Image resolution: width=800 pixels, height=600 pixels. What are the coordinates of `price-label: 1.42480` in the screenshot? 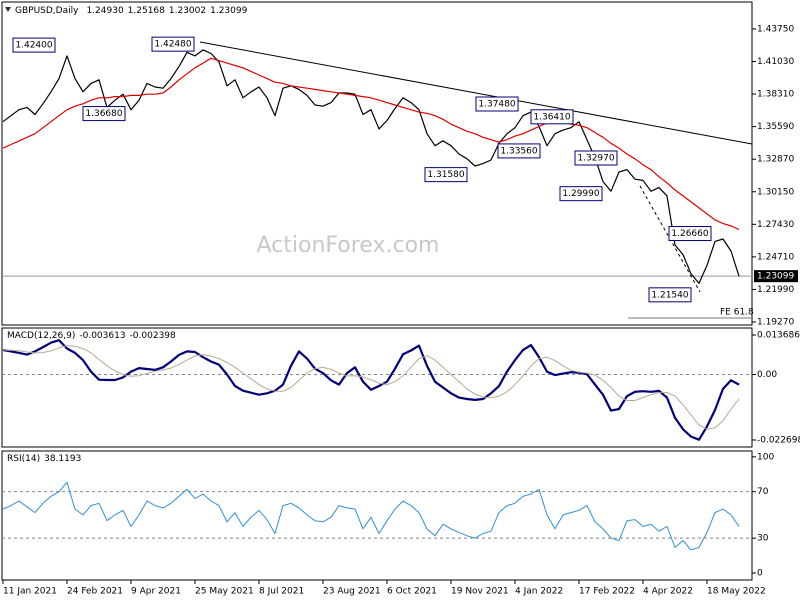 It's located at (172, 45).